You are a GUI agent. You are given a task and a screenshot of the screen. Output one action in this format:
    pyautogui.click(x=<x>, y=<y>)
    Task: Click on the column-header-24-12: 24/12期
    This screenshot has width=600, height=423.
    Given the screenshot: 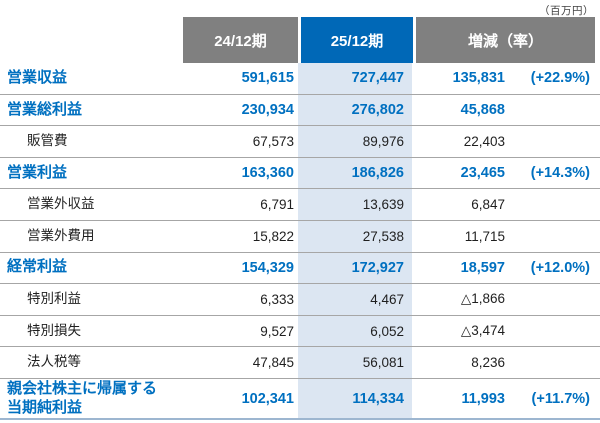 What is the action you would take?
    pyautogui.click(x=240, y=40)
    